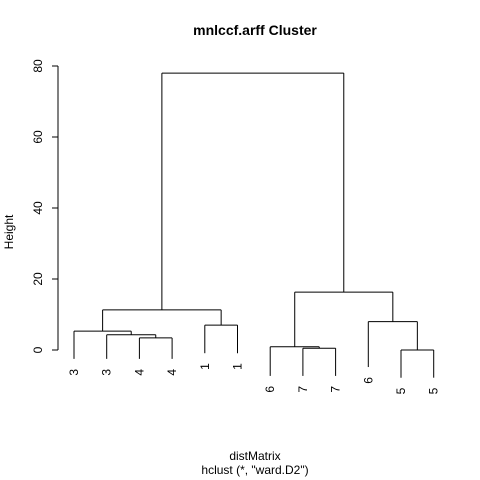 The image size is (480, 480). I want to click on leaf-label-5: 1, so click(238, 366).